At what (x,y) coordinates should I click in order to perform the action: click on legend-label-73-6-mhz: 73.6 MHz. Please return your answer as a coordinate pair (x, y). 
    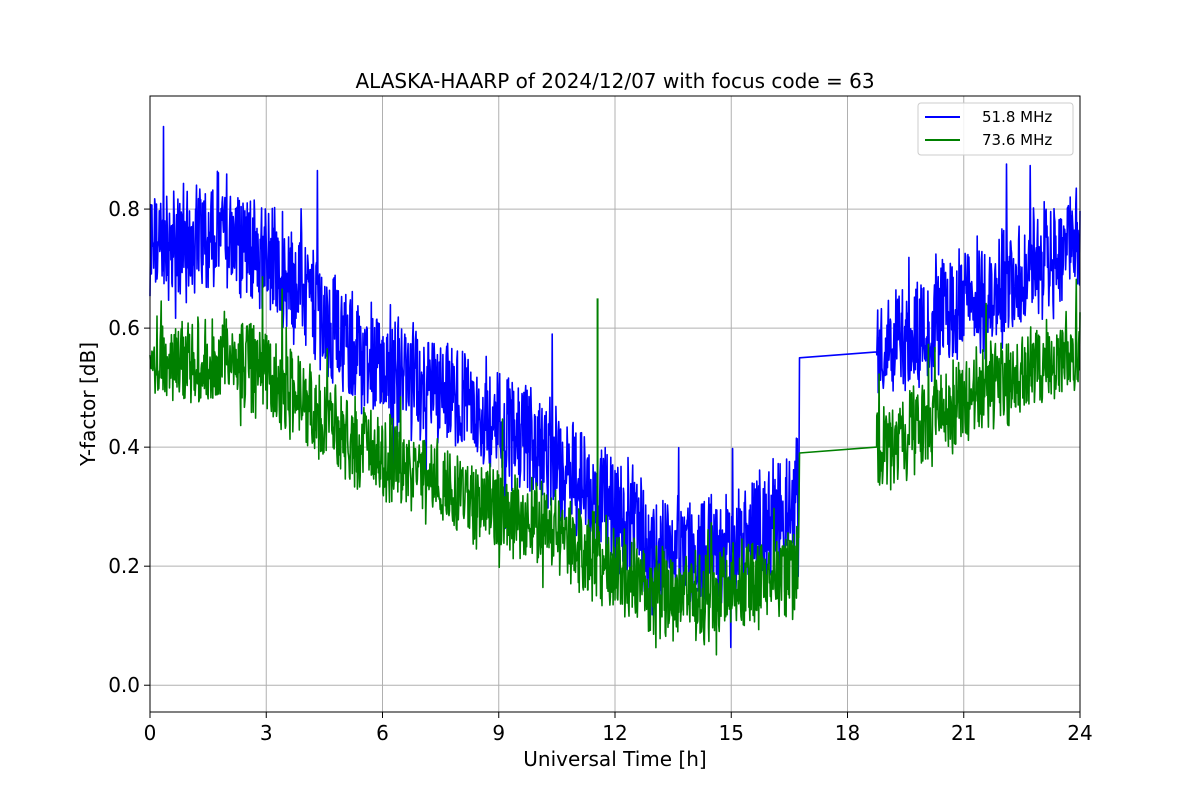
    Looking at the image, I should click on (1017, 140).